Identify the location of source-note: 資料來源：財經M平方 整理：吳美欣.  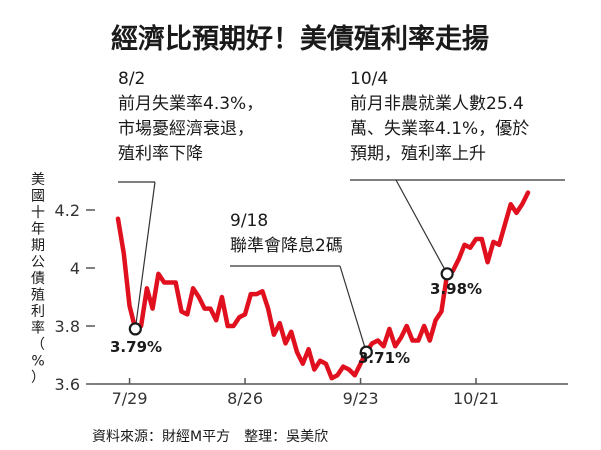
(210, 437).